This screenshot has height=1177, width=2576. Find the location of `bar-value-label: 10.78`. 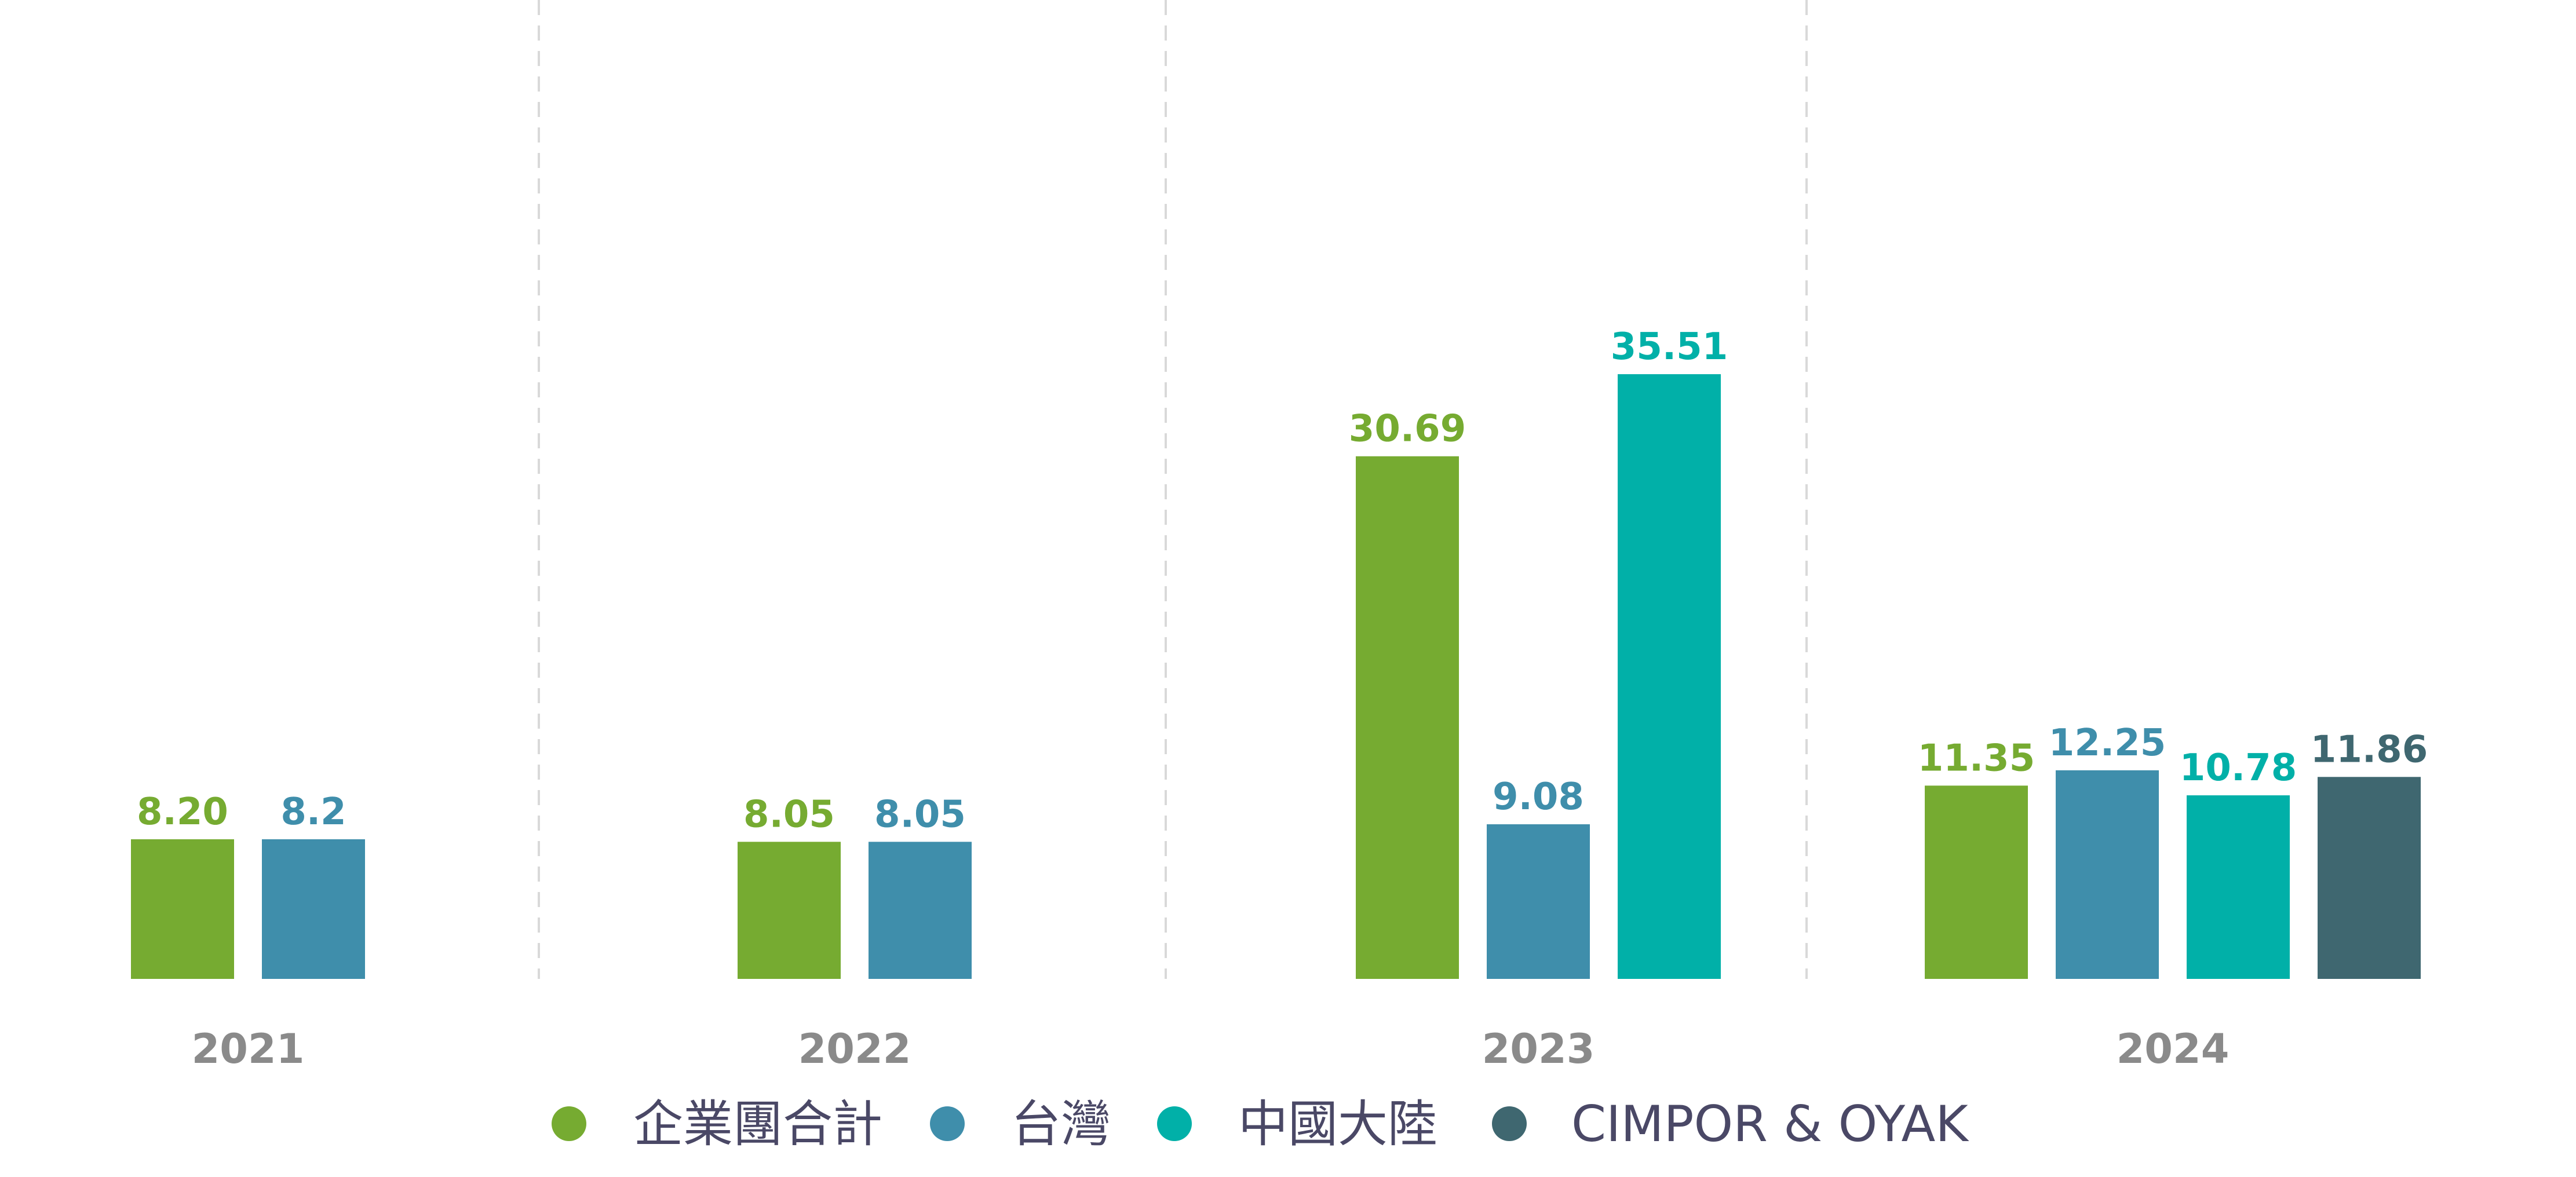

bar-value-label: 10.78 is located at coordinates (2238, 768).